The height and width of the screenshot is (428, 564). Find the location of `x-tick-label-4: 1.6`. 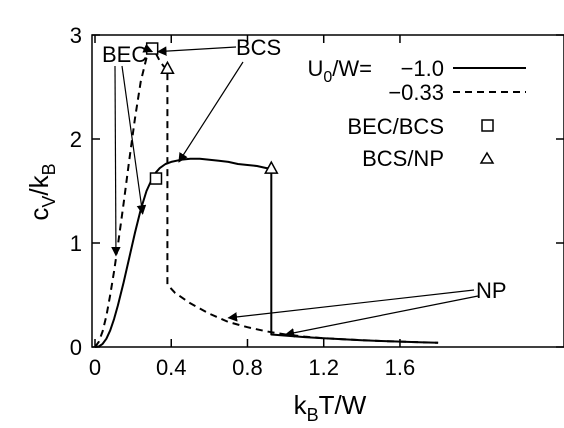

x-tick-label-4: 1.6 is located at coordinates (400, 367).